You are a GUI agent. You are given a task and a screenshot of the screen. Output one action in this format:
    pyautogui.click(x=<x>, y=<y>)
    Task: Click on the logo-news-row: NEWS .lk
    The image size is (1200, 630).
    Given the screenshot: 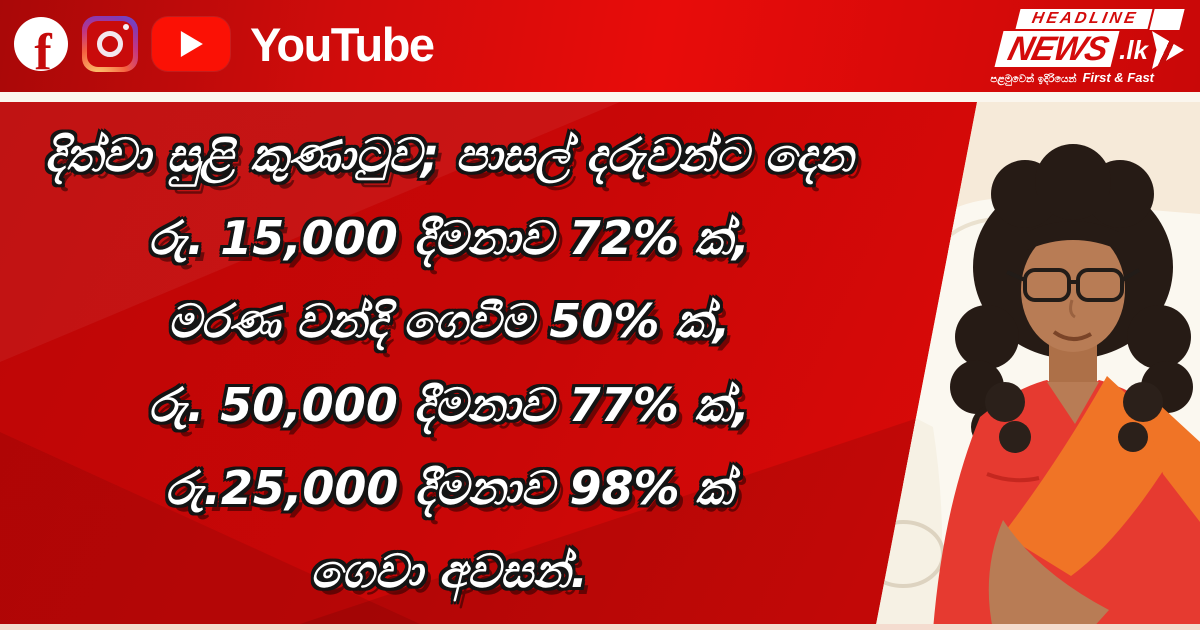 What is the action you would take?
    pyautogui.click(x=1071, y=49)
    